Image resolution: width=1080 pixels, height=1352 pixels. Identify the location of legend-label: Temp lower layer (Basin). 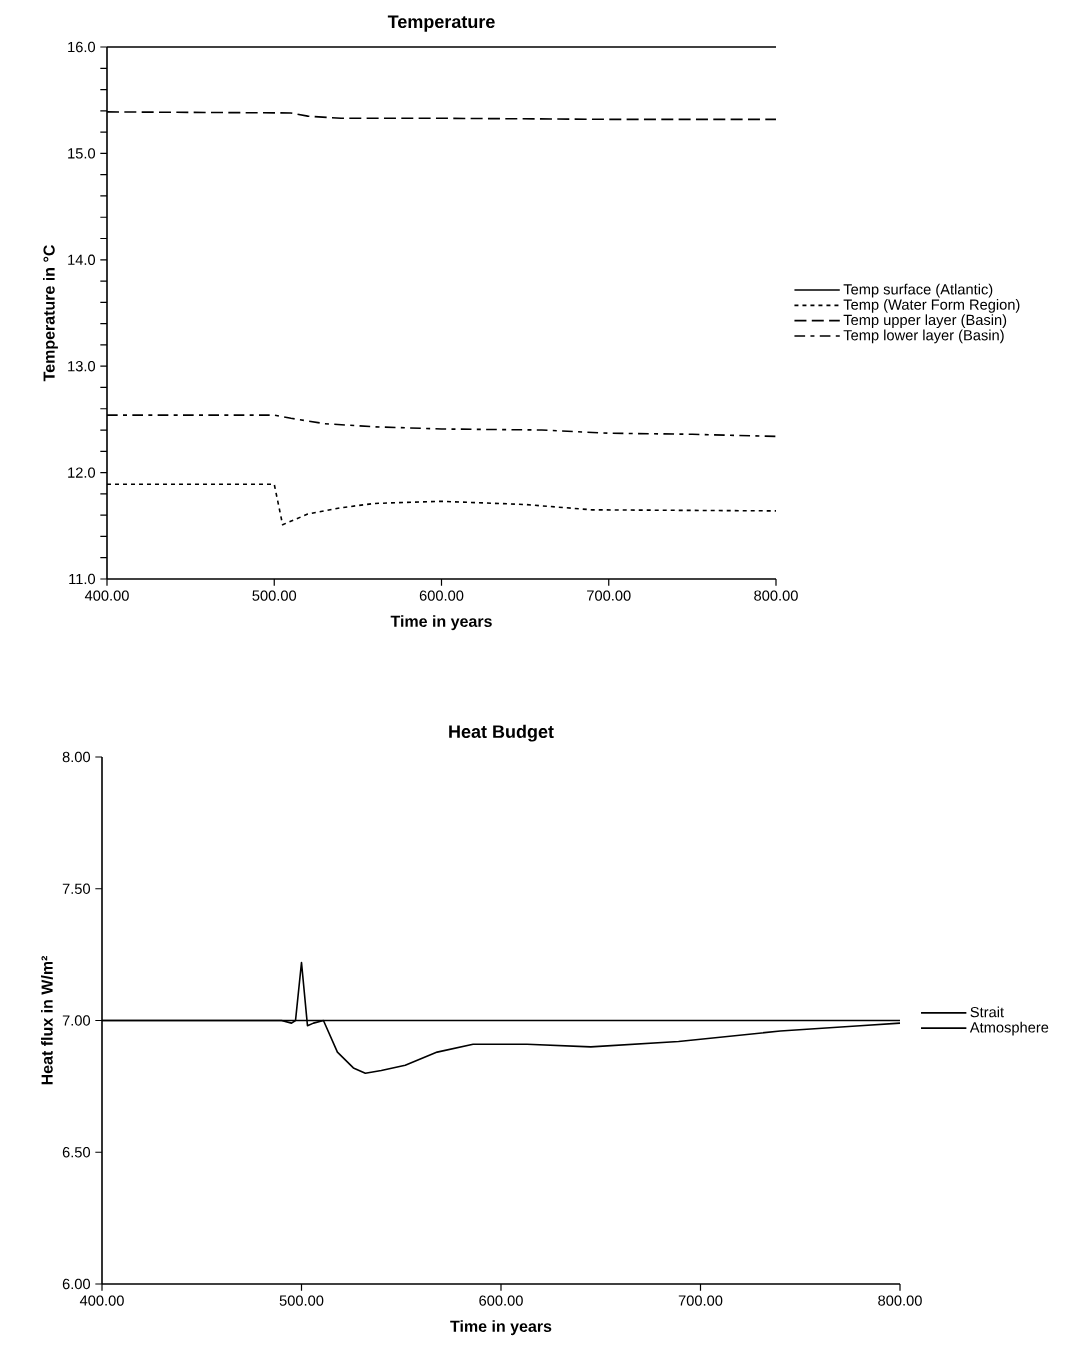
(923, 336).